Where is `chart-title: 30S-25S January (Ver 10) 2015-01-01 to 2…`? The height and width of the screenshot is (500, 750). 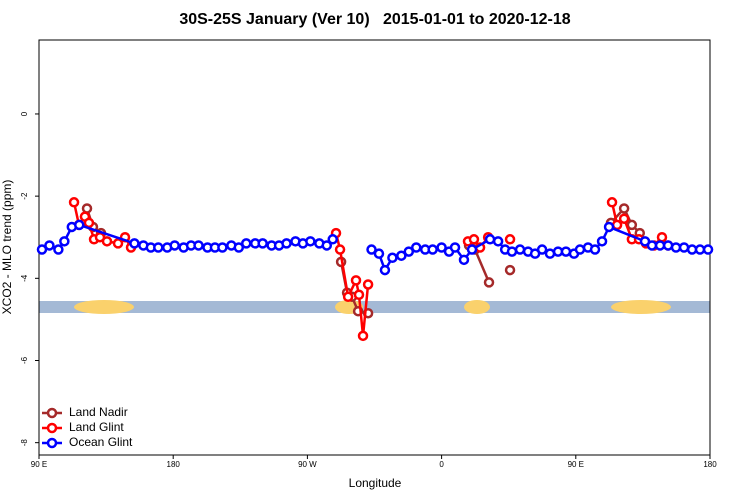 chart-title: 30S-25S January (Ver 10) 2015-01-01 to 2… is located at coordinates (374, 19).